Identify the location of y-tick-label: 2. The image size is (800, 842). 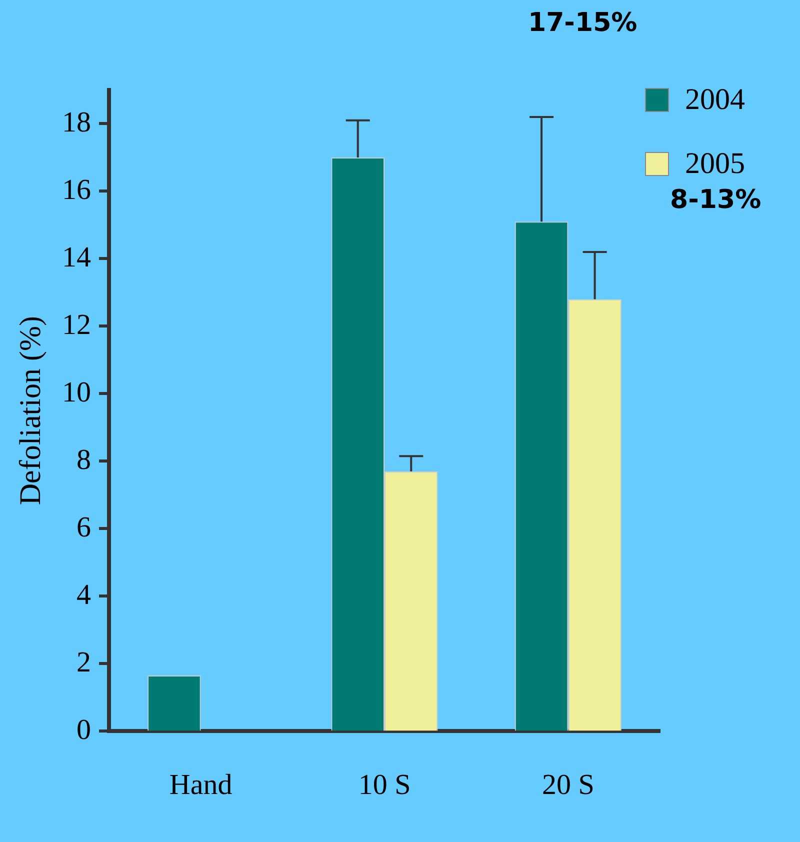
(83, 662).